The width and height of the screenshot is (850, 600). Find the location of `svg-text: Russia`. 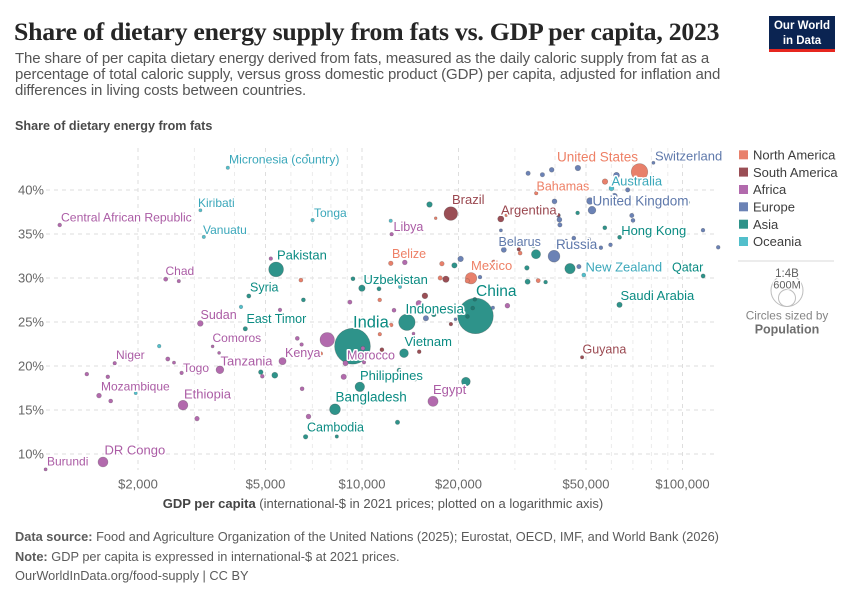

svg-text: Russia is located at coordinates (577, 244).